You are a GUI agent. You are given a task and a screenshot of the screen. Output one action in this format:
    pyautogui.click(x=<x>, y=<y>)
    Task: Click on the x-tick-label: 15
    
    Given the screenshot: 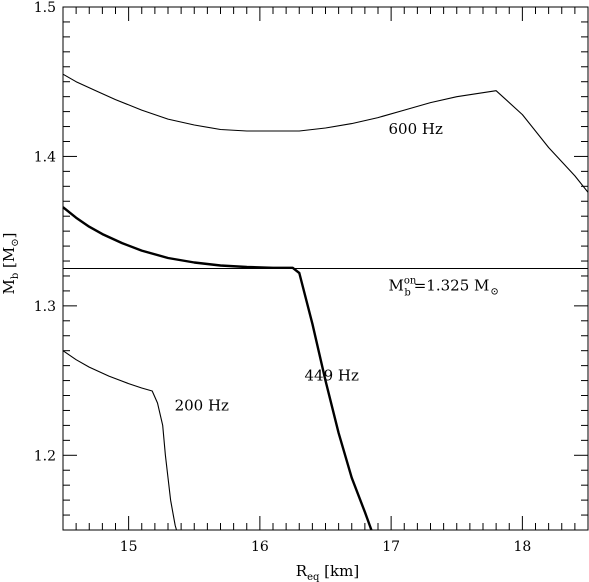 What is the action you would take?
    pyautogui.click(x=129, y=547)
    